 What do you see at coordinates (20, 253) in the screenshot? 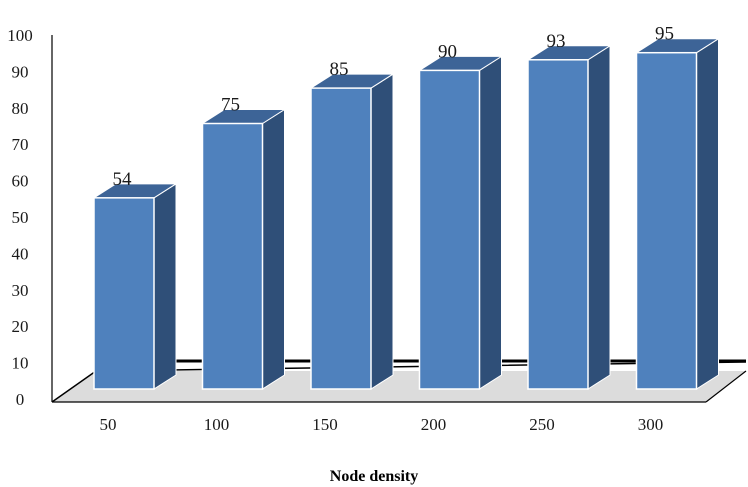
I see `y-tick-label: 40` at bounding box center [20, 253].